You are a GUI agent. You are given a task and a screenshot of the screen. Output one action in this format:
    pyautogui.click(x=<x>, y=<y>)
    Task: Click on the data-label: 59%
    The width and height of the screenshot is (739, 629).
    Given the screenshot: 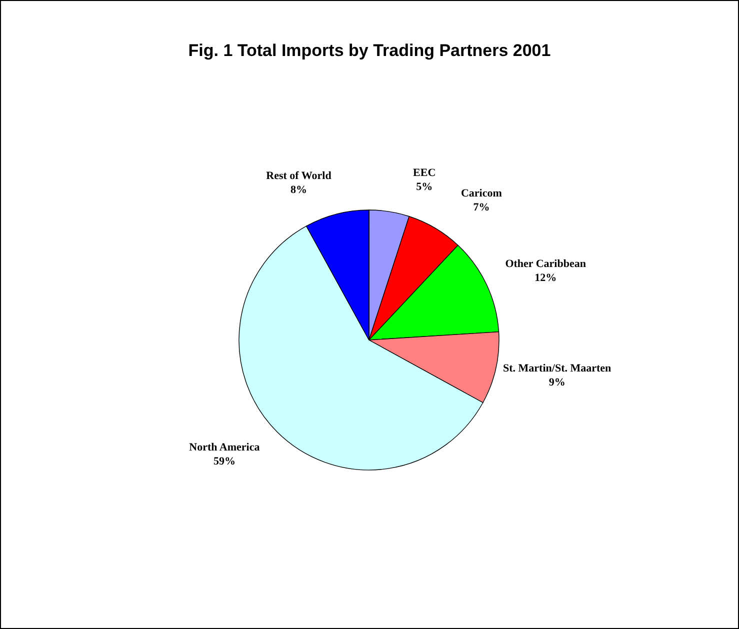 What is the action you would take?
    pyautogui.click(x=224, y=462)
    